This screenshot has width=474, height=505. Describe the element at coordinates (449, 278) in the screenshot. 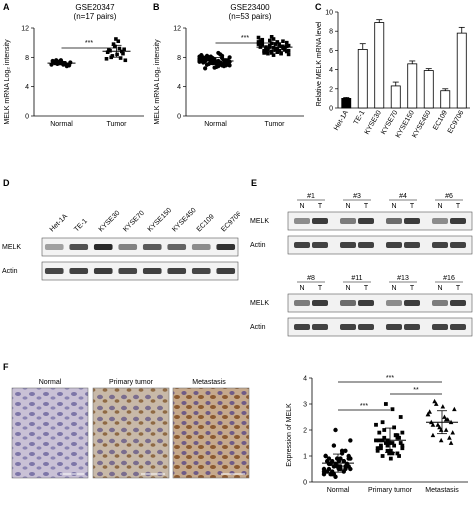

I see `pair-label: #16` at that location.